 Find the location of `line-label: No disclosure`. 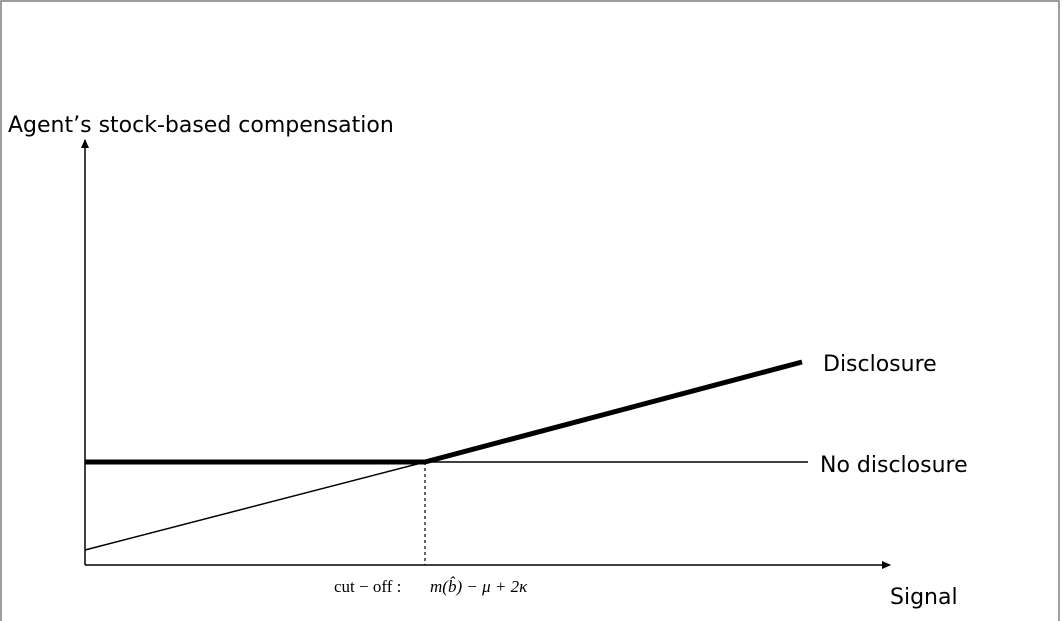

line-label: No disclosure is located at coordinates (894, 465).